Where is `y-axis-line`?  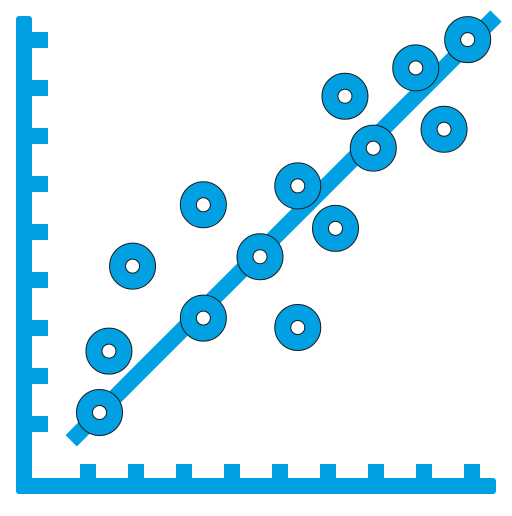 y-axis-line is located at coordinates (24, 255).